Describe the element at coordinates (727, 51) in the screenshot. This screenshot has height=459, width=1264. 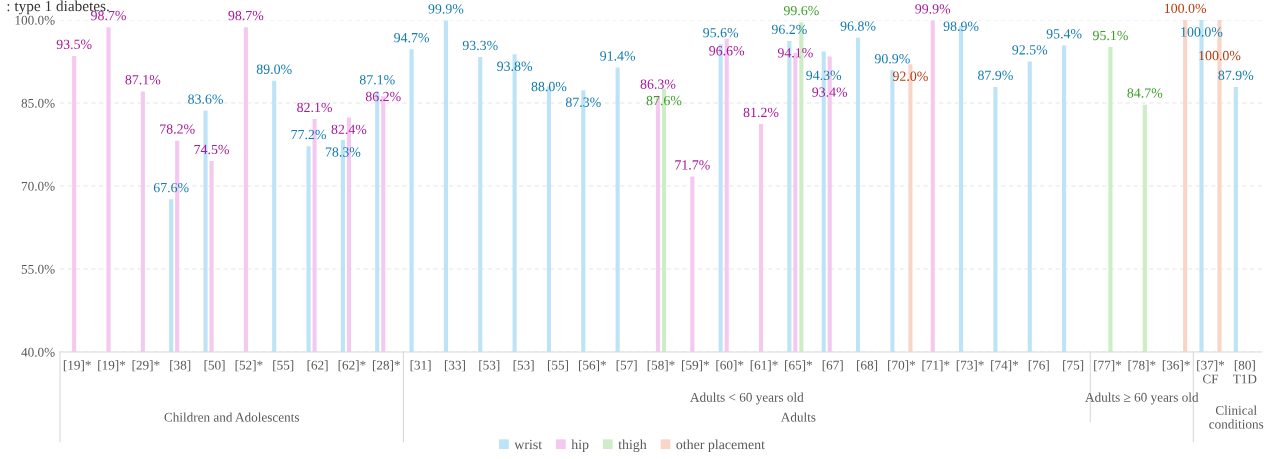
I see `data-label: 96.6%` at that location.